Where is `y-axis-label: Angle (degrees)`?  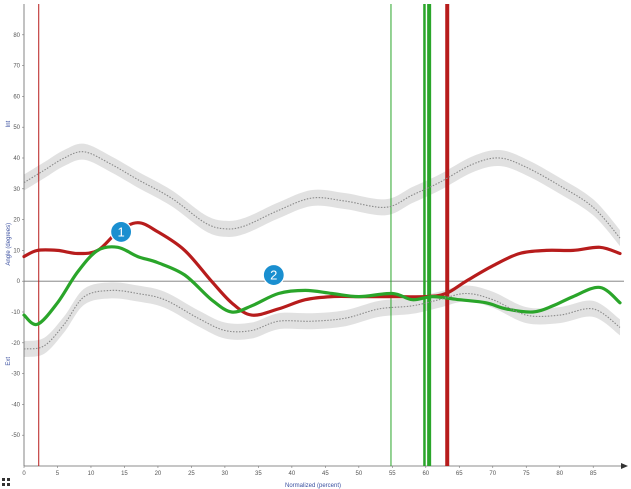 y-axis-label: Angle (degrees) is located at coordinates (9, 244).